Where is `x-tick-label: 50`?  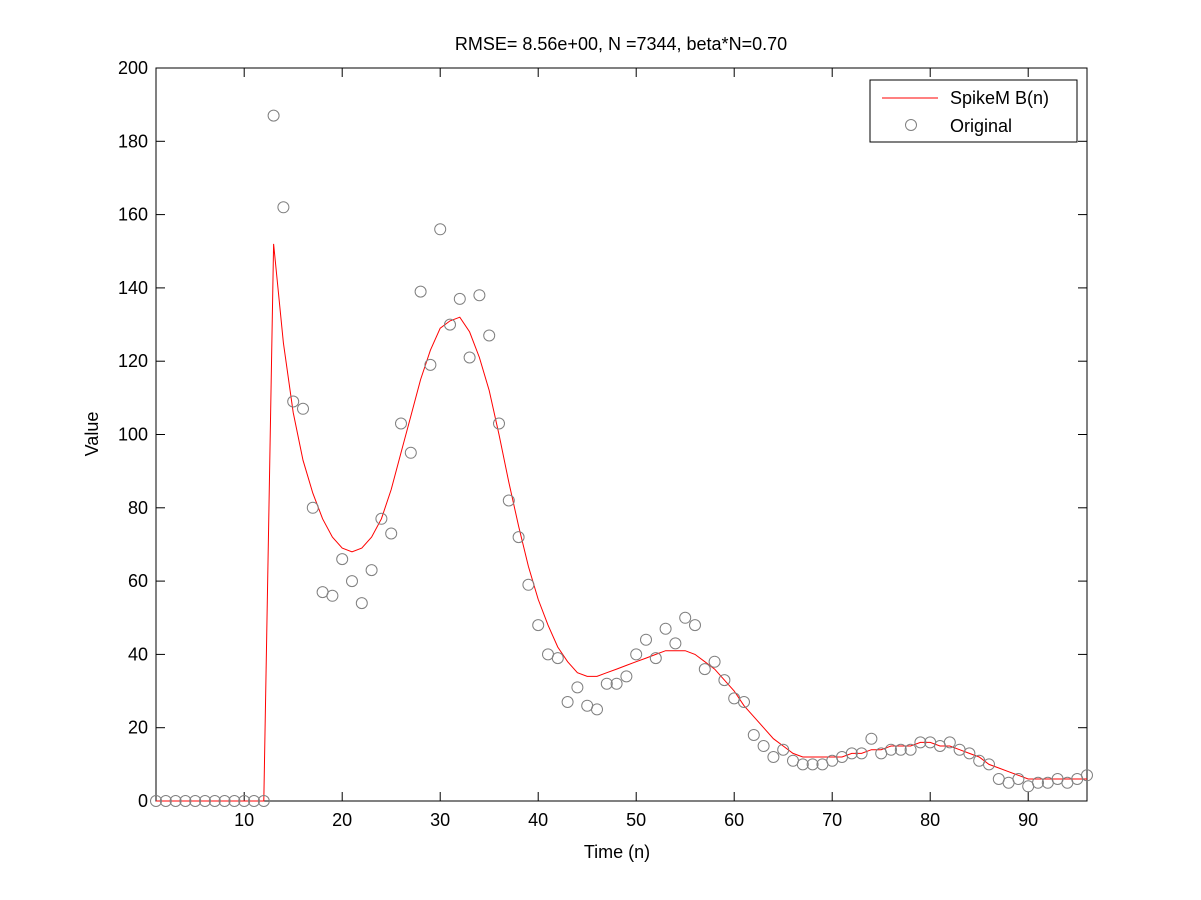 x-tick-label: 50 is located at coordinates (636, 820).